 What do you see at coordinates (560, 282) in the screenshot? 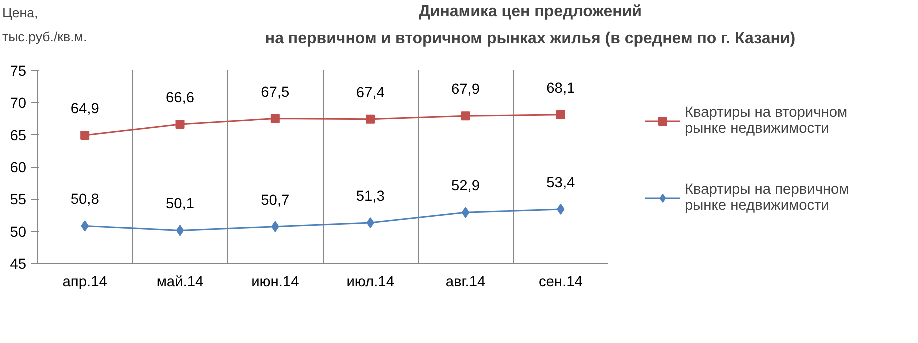
I see `x-tick-label: сен.14` at bounding box center [560, 282].